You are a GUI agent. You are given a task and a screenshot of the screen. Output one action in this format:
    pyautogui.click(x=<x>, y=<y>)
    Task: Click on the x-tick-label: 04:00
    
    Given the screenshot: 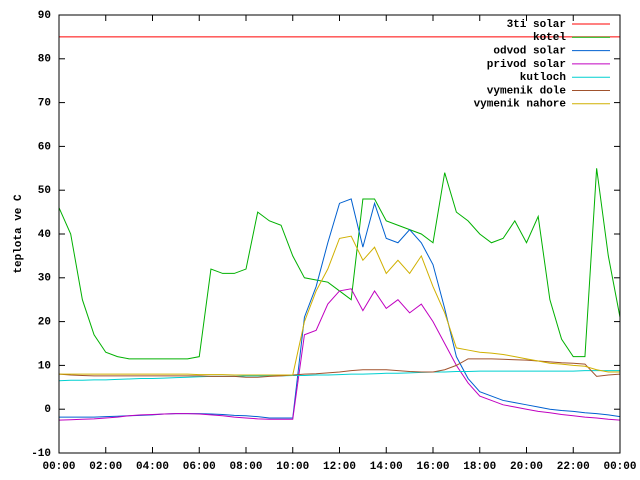 What is the action you would take?
    pyautogui.click(x=152, y=467)
    